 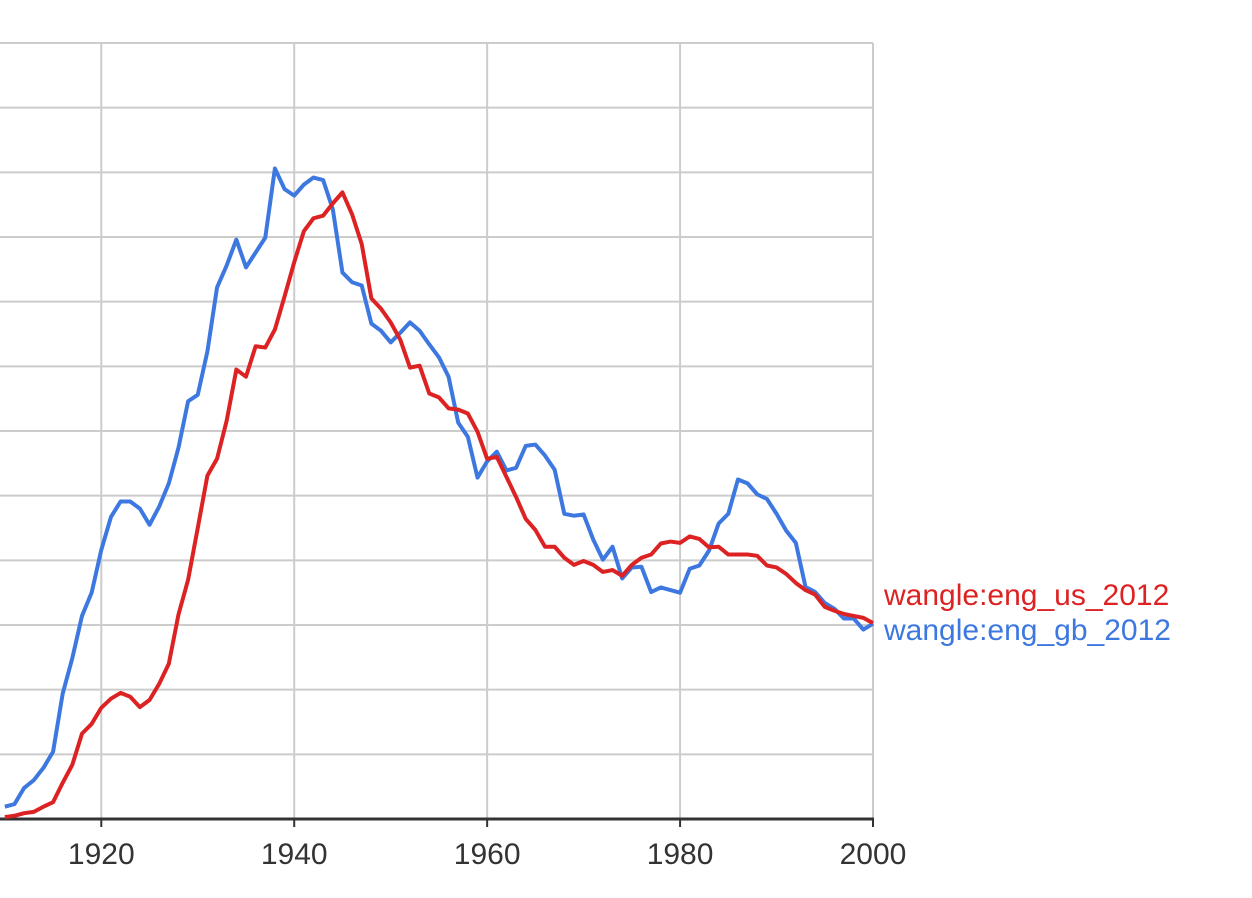 What do you see at coordinates (101, 854) in the screenshot?
I see `x-tick-label: 1920` at bounding box center [101, 854].